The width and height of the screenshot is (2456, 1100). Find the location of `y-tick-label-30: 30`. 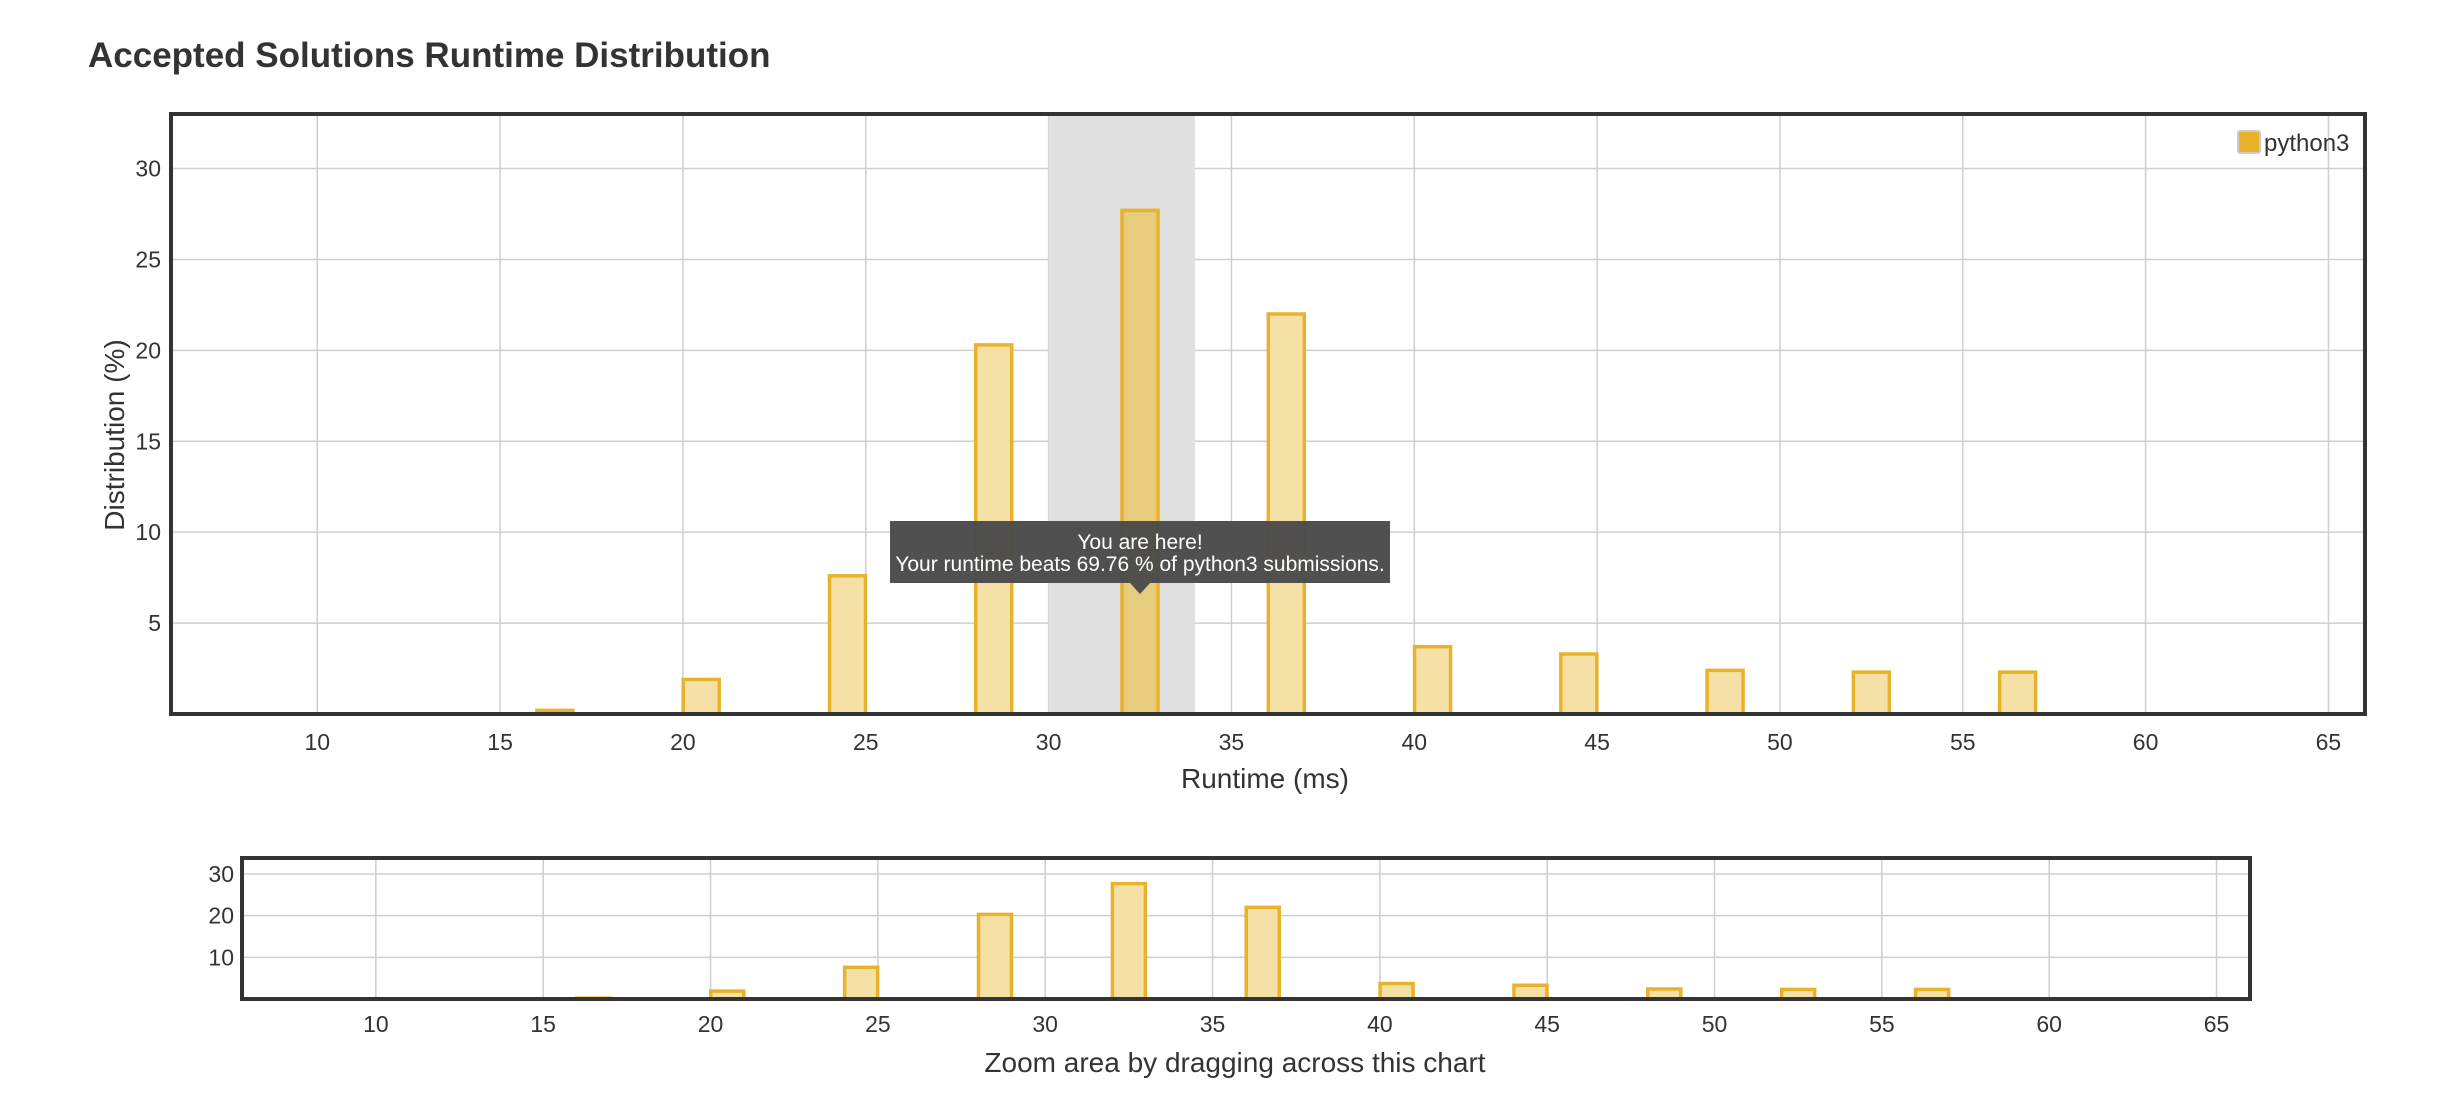

y-tick-label-30: 30 is located at coordinates (148, 169).